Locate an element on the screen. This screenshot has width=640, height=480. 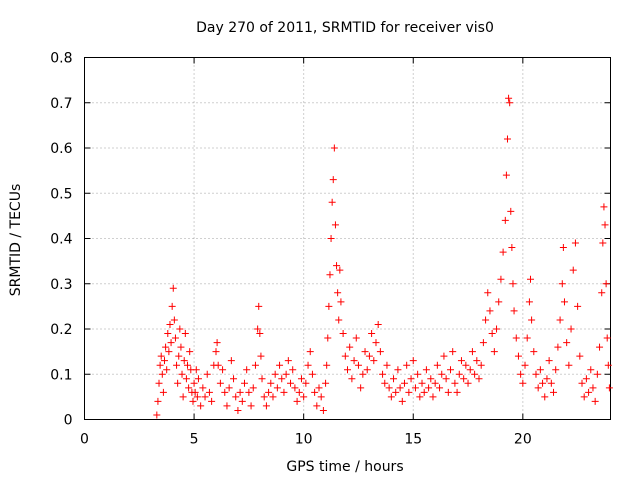
y-tick-label: 0.8 is located at coordinates (61, 59).